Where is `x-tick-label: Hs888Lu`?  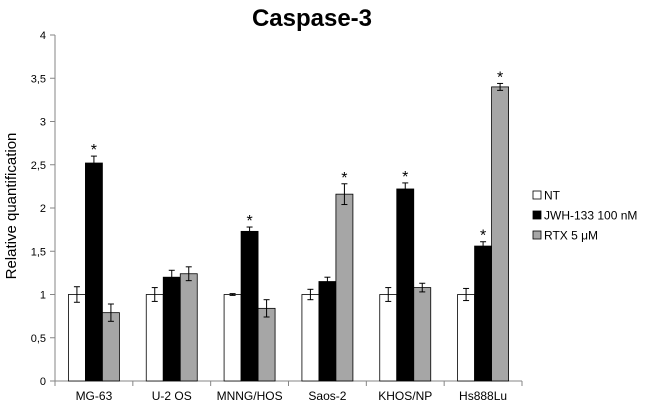 x-tick-label: Hs888Lu is located at coordinates (483, 396).